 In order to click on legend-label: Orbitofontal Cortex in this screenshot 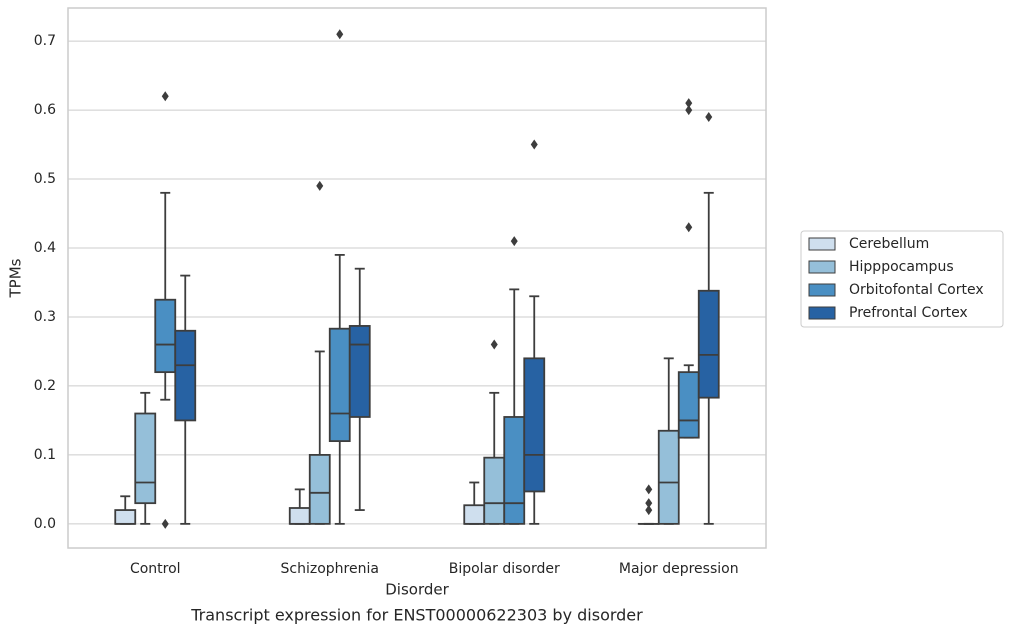, I will do `click(916, 290)`.